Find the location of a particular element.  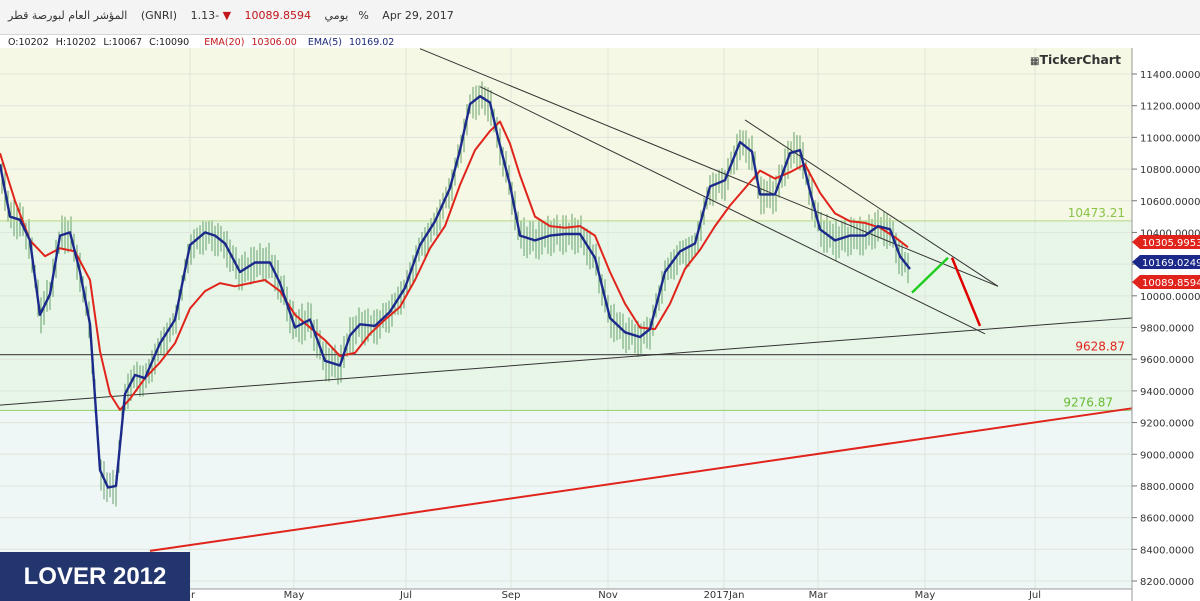

trendline-support-rising is located at coordinates (566, 361).